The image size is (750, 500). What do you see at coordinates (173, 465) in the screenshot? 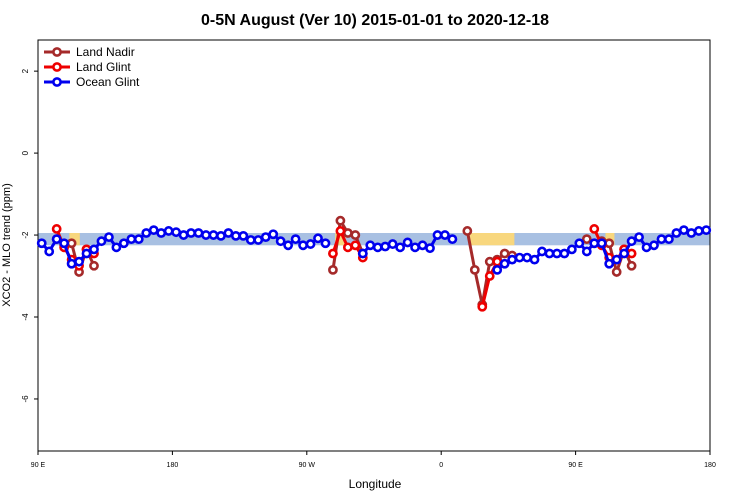
I see `x-tick-label: 180` at bounding box center [173, 465].